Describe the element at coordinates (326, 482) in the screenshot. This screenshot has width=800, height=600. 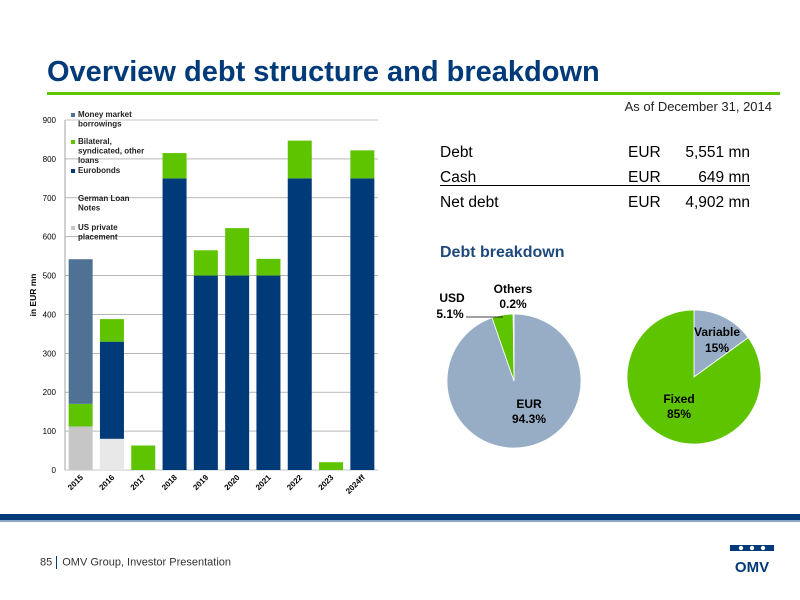
I see `x-tick-label: 2023` at that location.